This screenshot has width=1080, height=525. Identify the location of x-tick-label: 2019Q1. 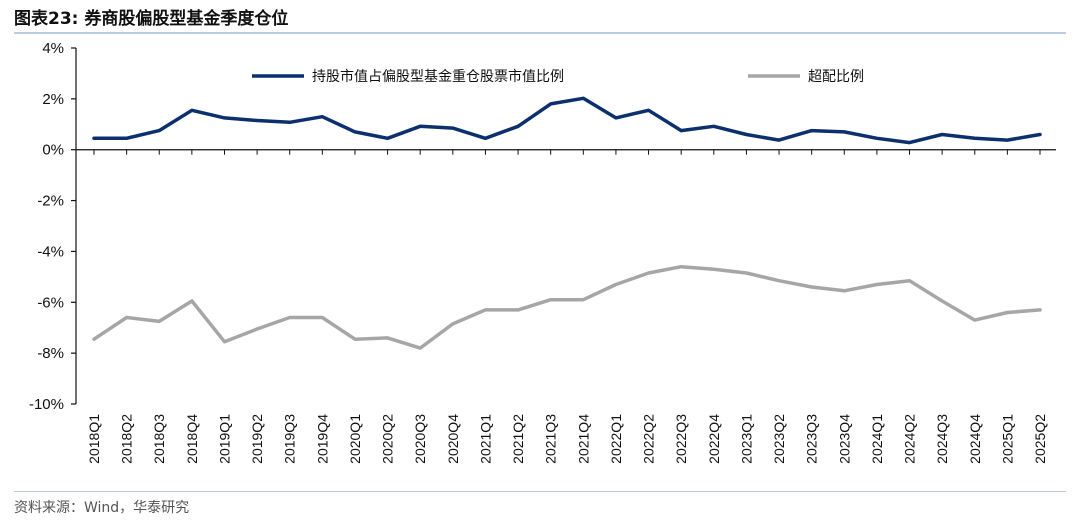
(224, 439).